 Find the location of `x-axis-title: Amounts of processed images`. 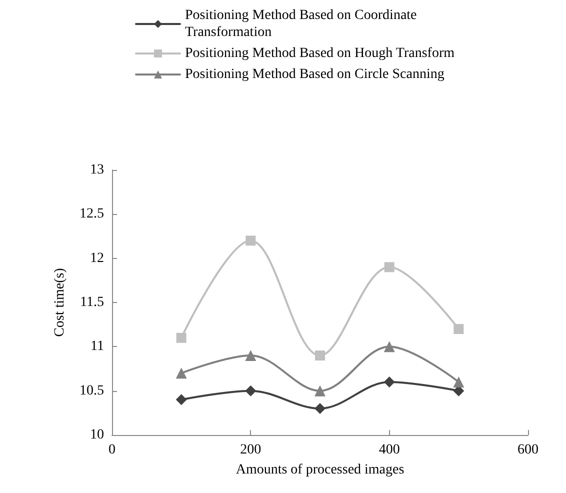

x-axis-title: Amounts of processed images is located at coordinates (320, 470).